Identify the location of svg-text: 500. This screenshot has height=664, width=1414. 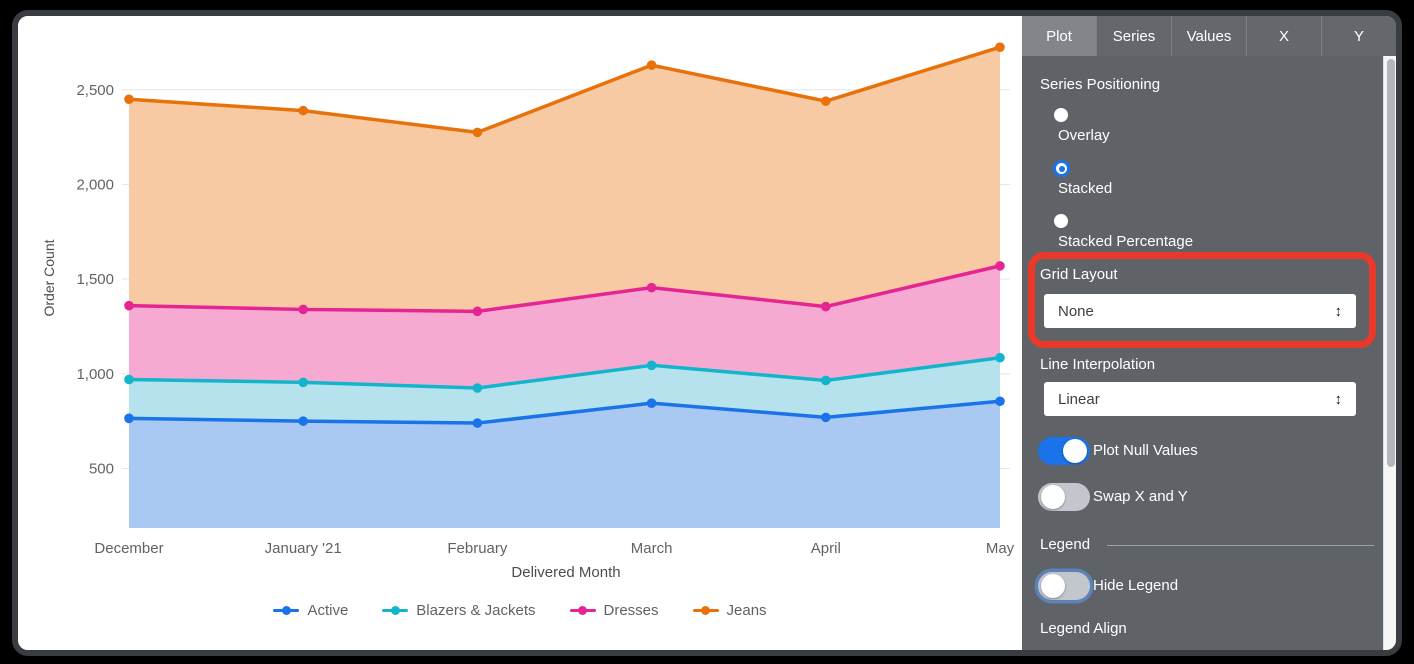
(101, 469).